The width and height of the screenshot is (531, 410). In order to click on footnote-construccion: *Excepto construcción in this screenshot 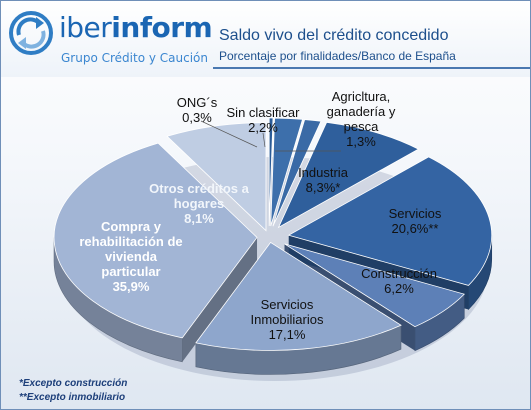, I will do `click(73, 383)`.